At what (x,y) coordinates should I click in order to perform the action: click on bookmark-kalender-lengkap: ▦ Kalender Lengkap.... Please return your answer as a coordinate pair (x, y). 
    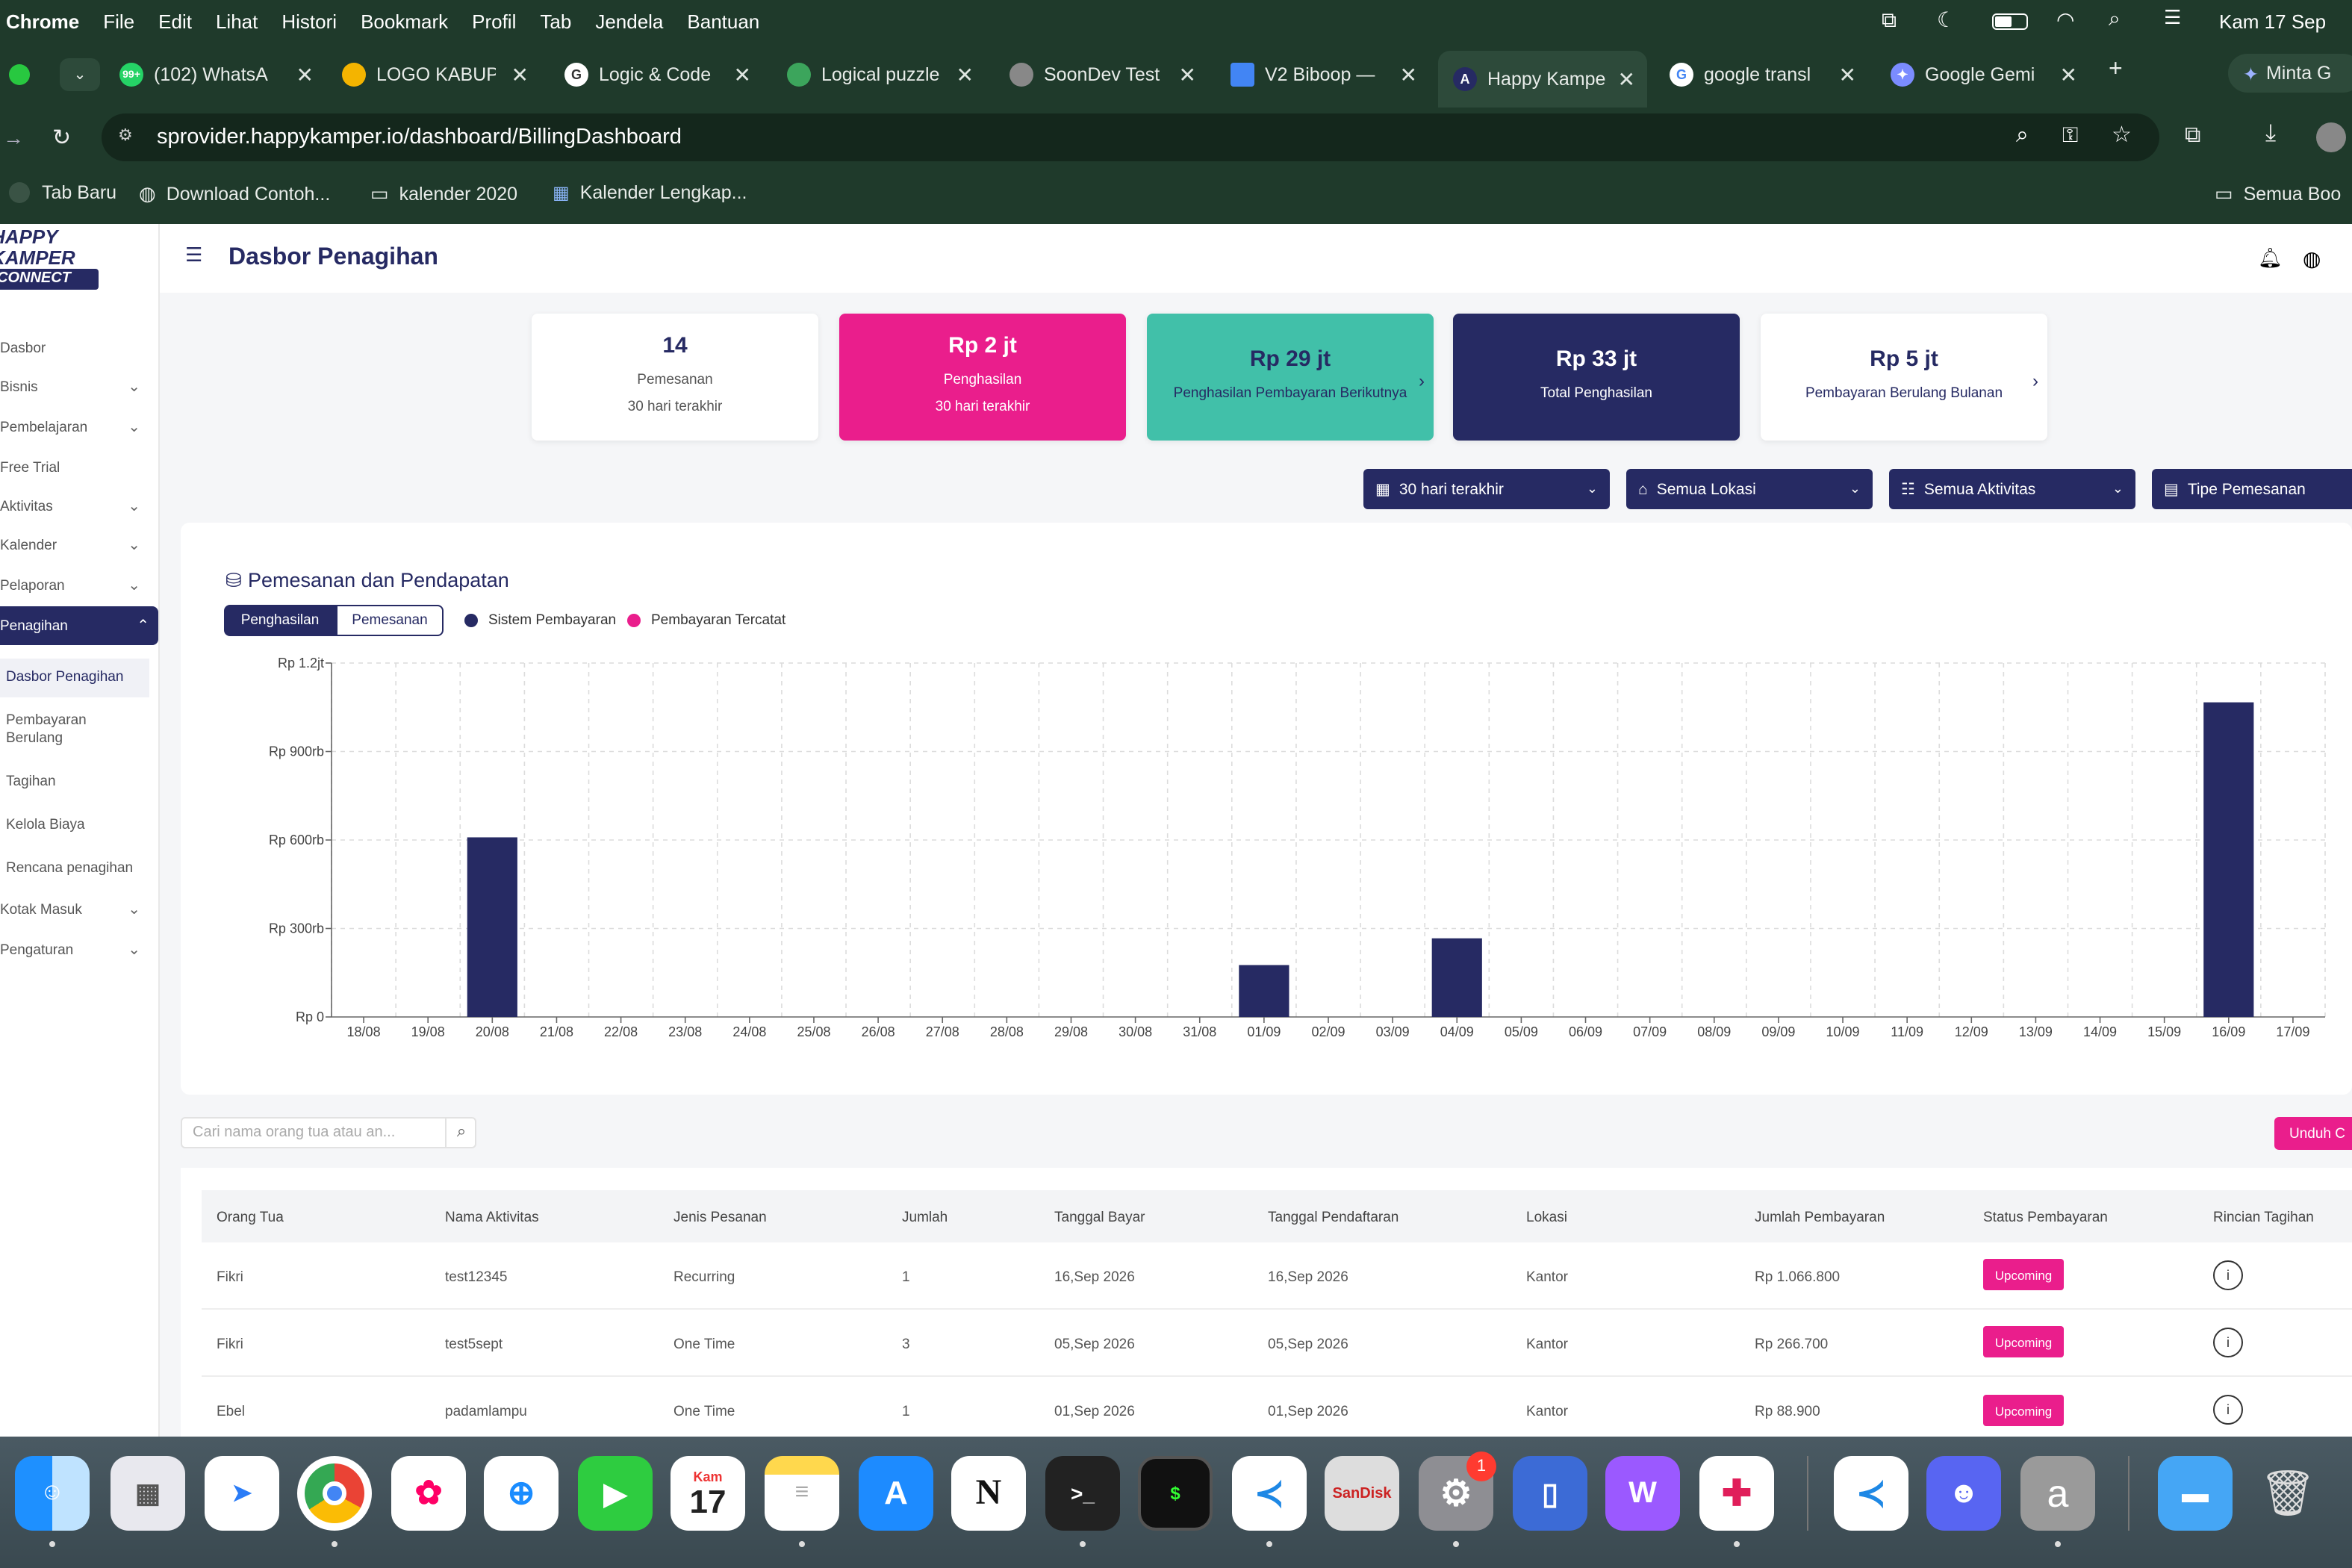
    Looking at the image, I should click on (650, 192).